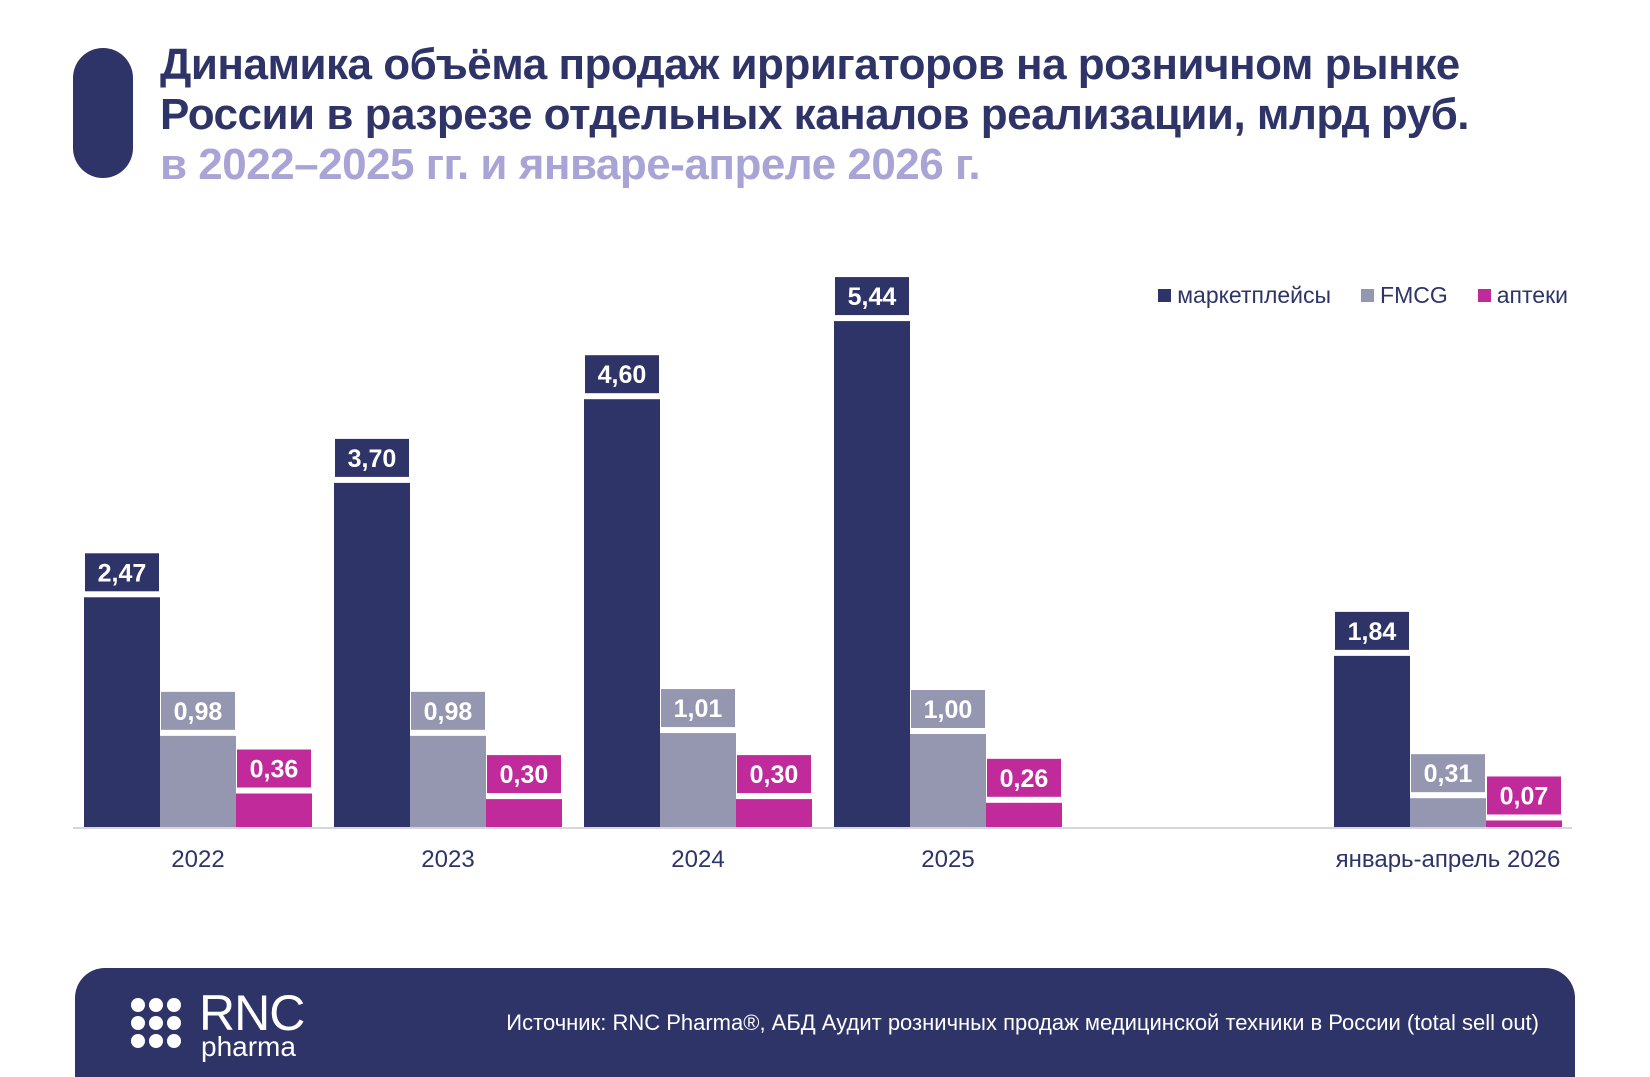 The width and height of the screenshot is (1650, 1077). I want to click on category-label-4: январь-апрель 2026, so click(1448, 859).